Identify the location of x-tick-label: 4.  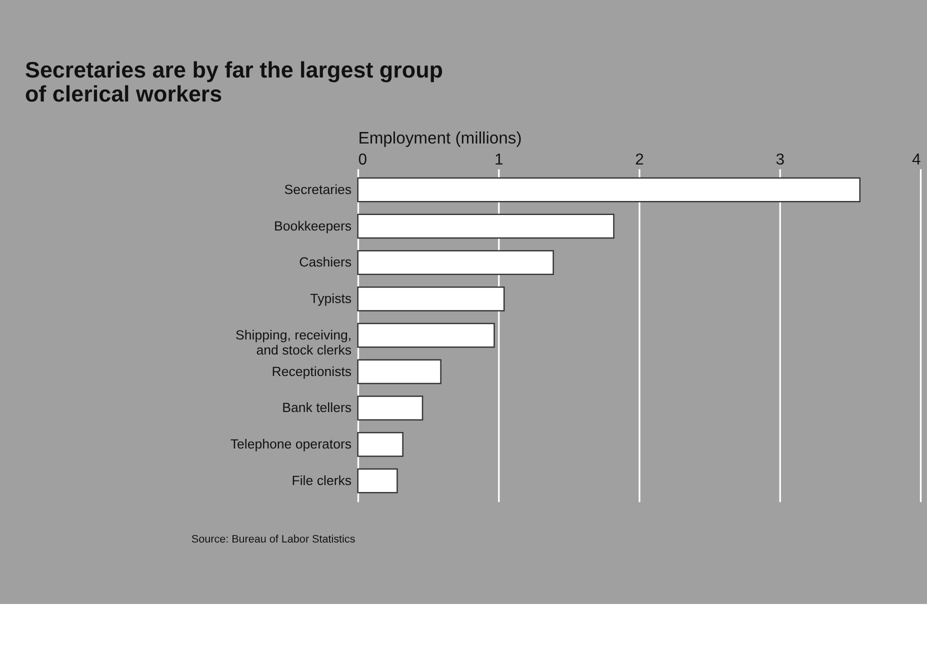
(916, 159).